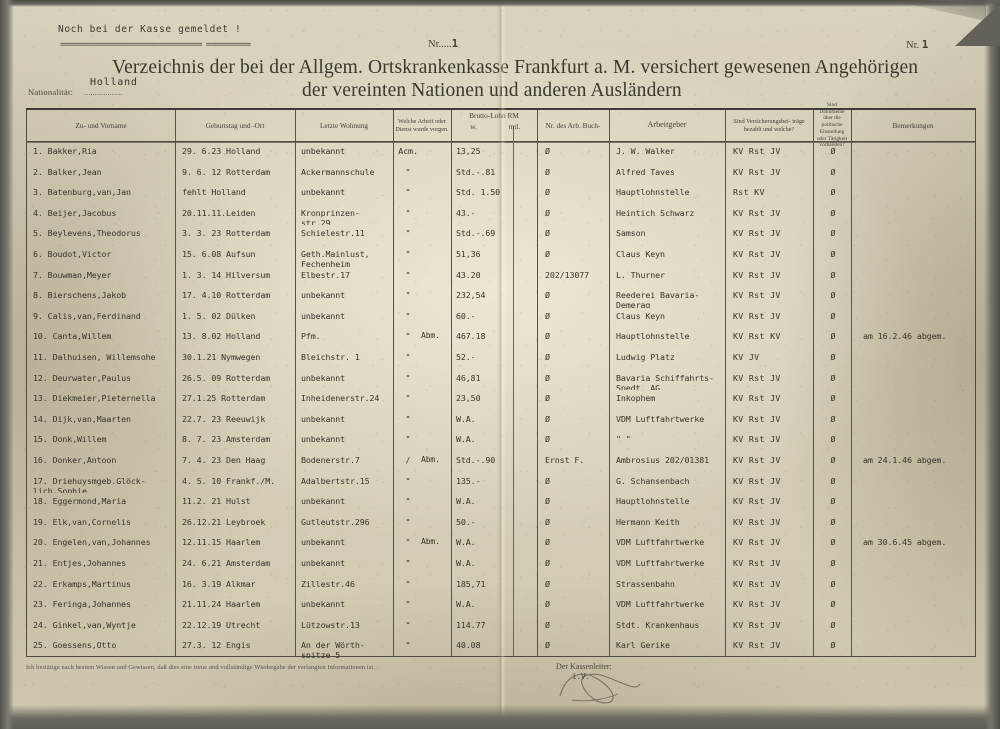 Image resolution: width=1000 pixels, height=729 pixels. Describe the element at coordinates (473, 126) in the screenshot. I see `column-header-wage-w: w.` at that location.